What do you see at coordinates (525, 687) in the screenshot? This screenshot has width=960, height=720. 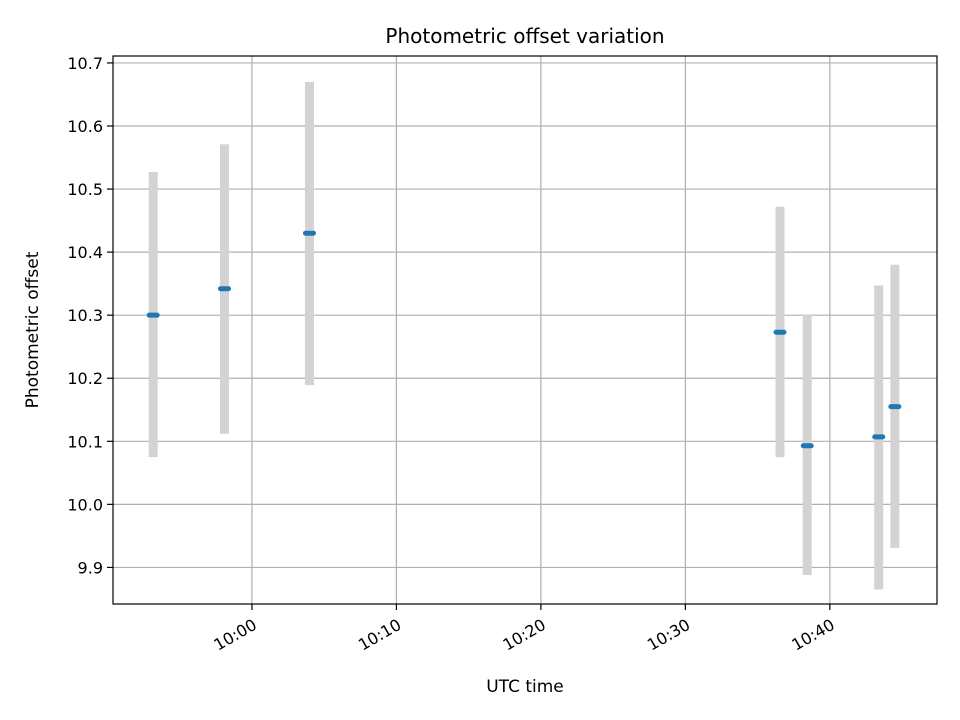 I see `x-axis-label: UTC time` at bounding box center [525, 687].